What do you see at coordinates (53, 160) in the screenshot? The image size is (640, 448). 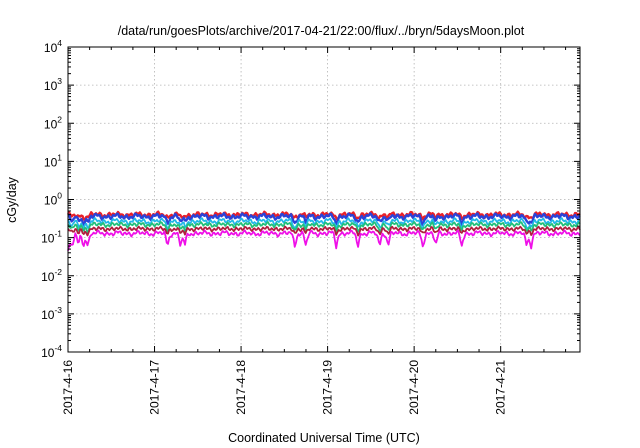 I see `y-tick-label: 10¹` at bounding box center [53, 160].